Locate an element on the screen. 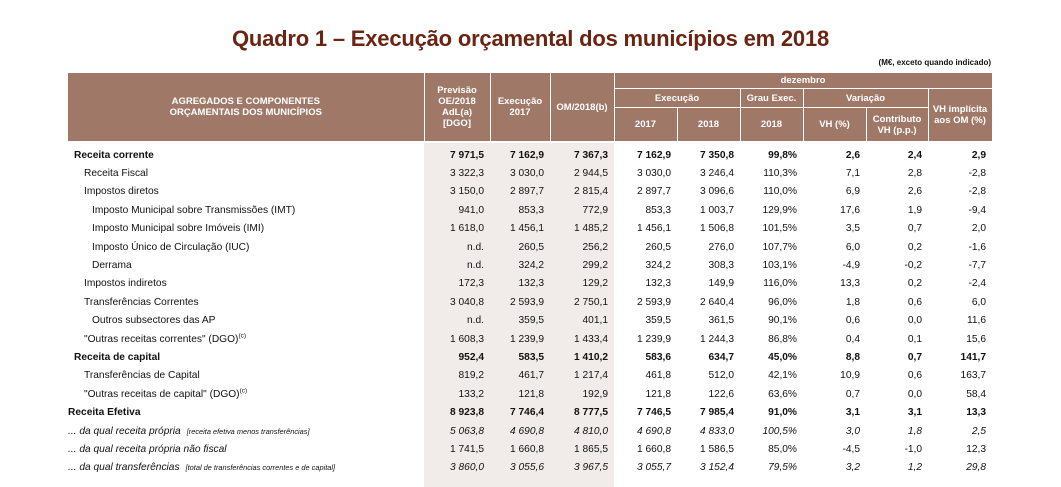 The image size is (1061, 487). header-vh-pct: VH (%) is located at coordinates (834, 124).